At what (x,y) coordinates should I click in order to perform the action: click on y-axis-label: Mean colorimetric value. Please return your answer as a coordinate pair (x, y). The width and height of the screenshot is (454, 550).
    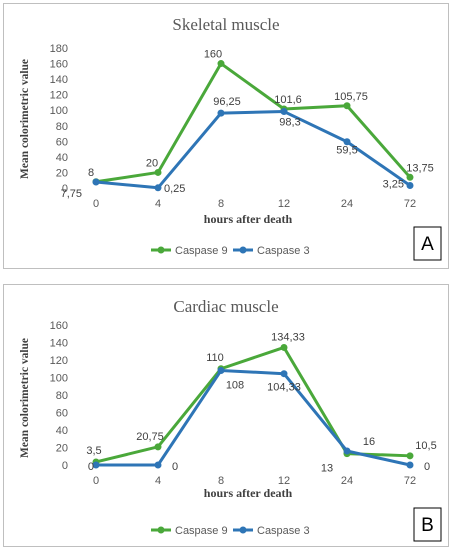
    Looking at the image, I should click on (25, 119).